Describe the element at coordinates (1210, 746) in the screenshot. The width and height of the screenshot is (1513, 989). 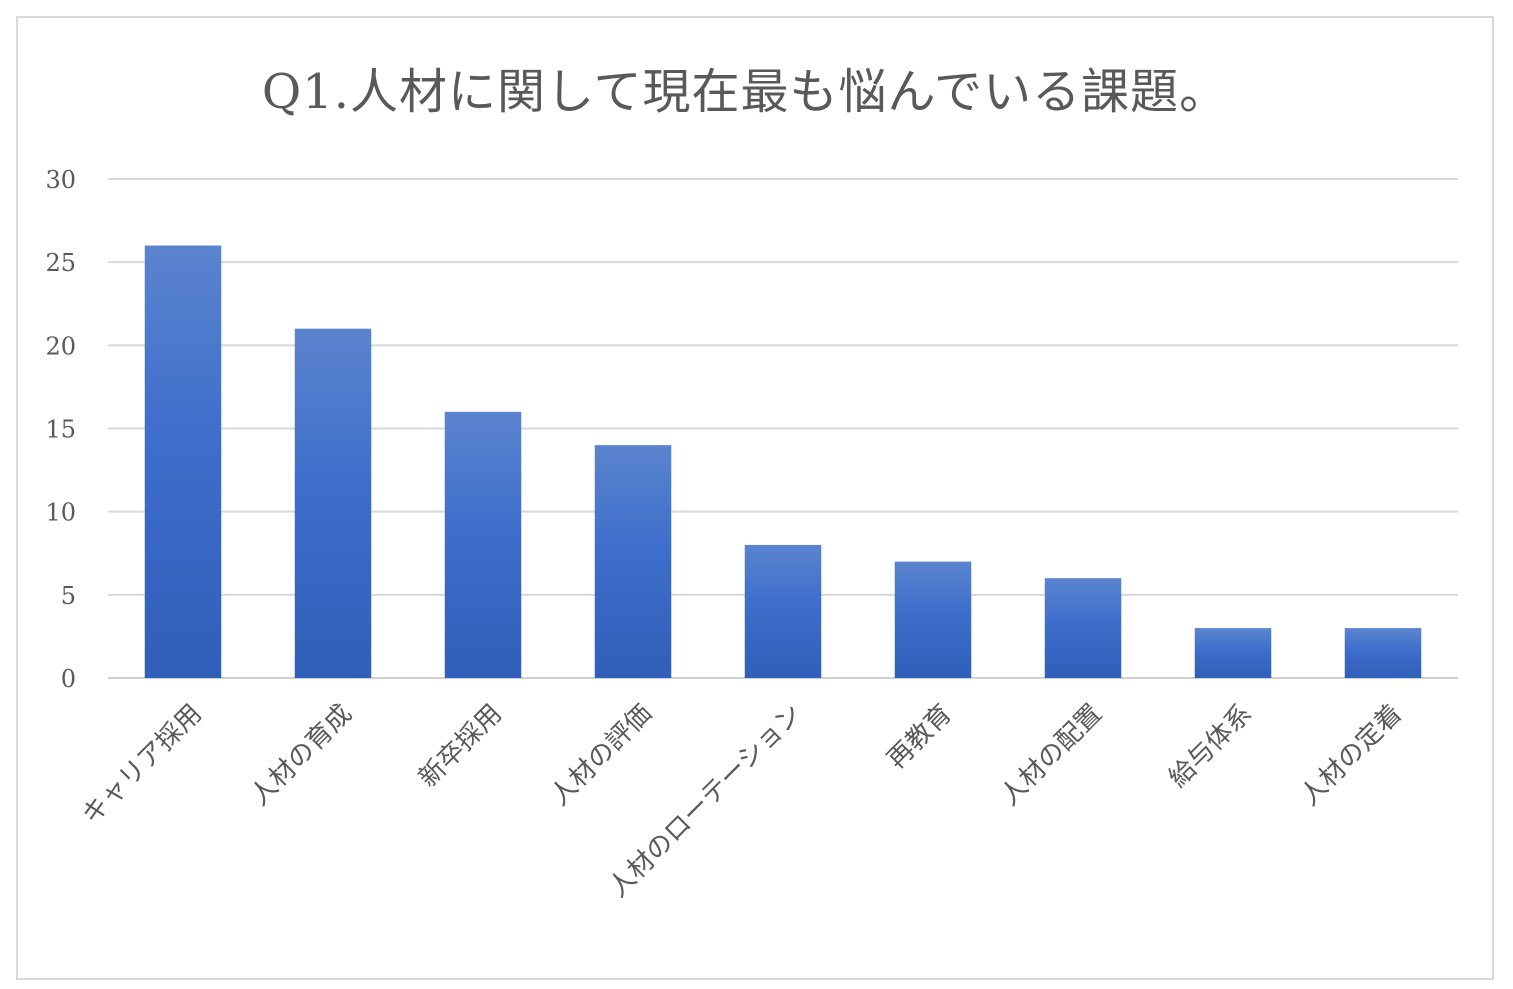
I see `x-category-label: 給与体系` at that location.